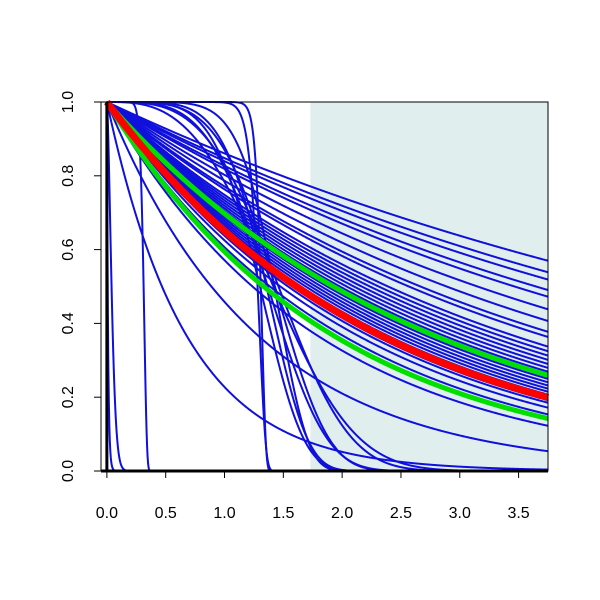 This screenshot has width=600, height=600. What do you see at coordinates (518, 513) in the screenshot?
I see `x-tick-label: 3.5` at bounding box center [518, 513].